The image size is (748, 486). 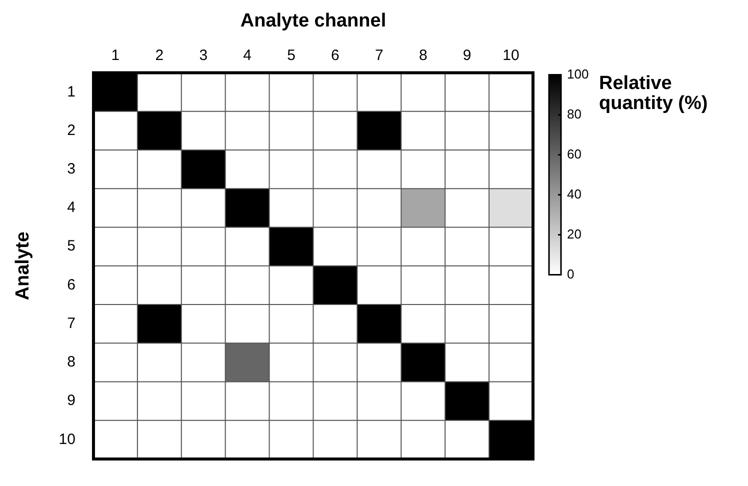 What do you see at coordinates (574, 154) in the screenshot?
I see `color-bar-label: 60` at bounding box center [574, 154].